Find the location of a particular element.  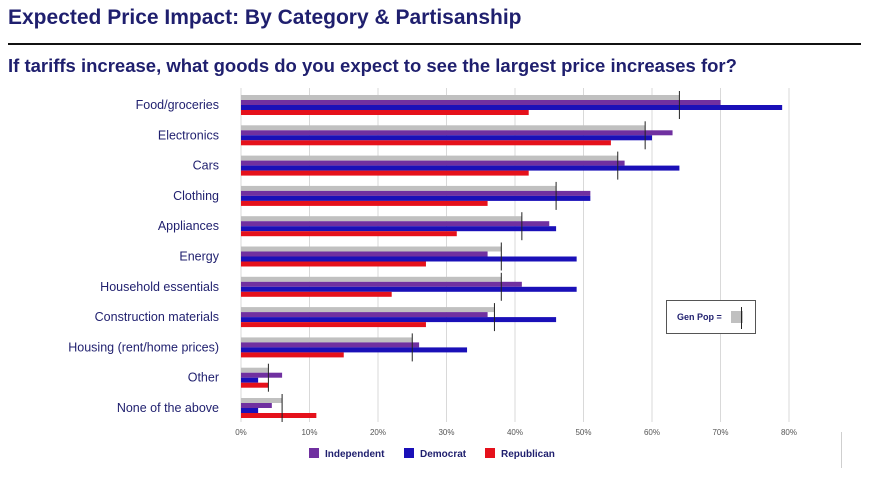

category-label: Appliances is located at coordinates (188, 226).